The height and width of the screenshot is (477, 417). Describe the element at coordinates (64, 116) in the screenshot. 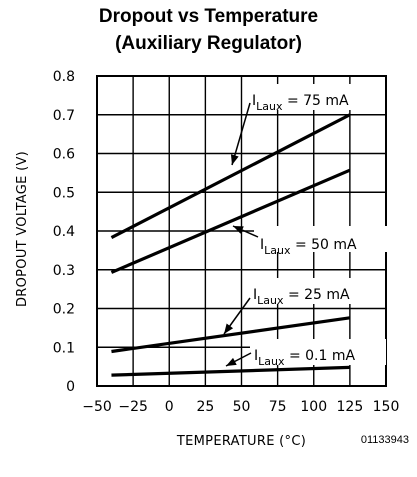

I see `y-tick-label: 0.7` at that location.